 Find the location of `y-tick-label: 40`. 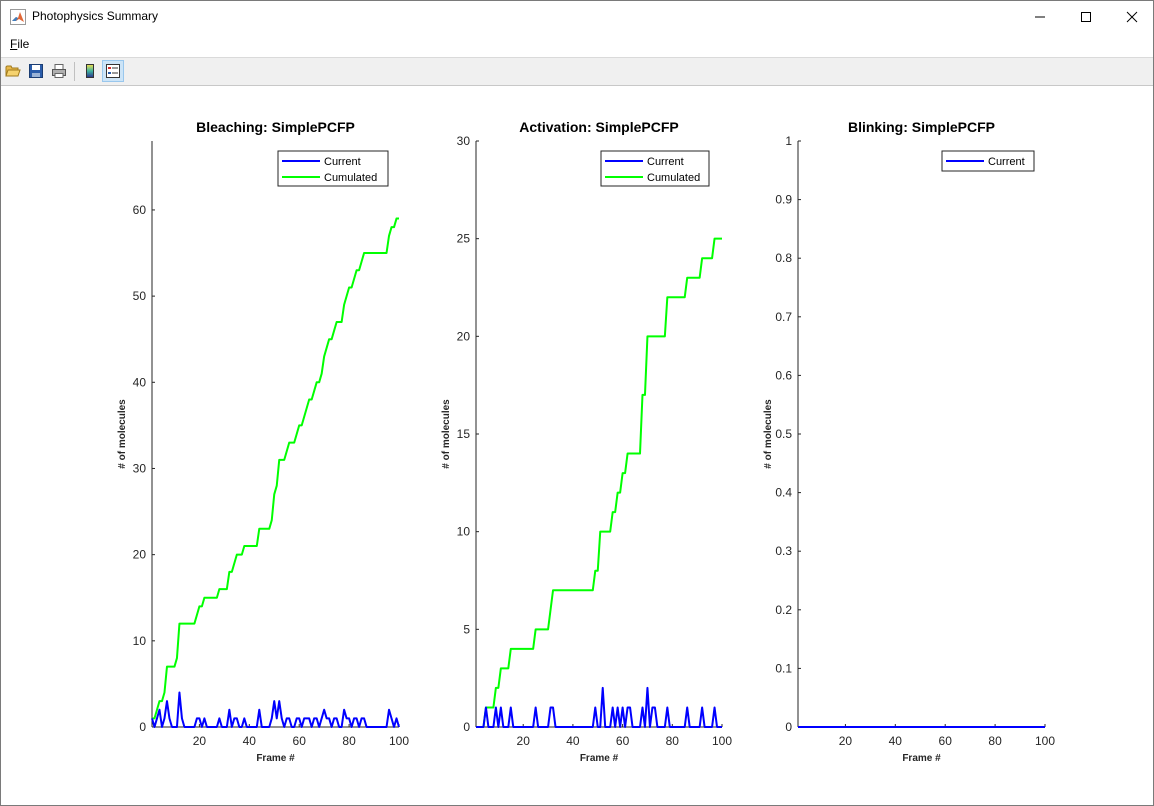

y-tick-label: 40 is located at coordinates (140, 382).